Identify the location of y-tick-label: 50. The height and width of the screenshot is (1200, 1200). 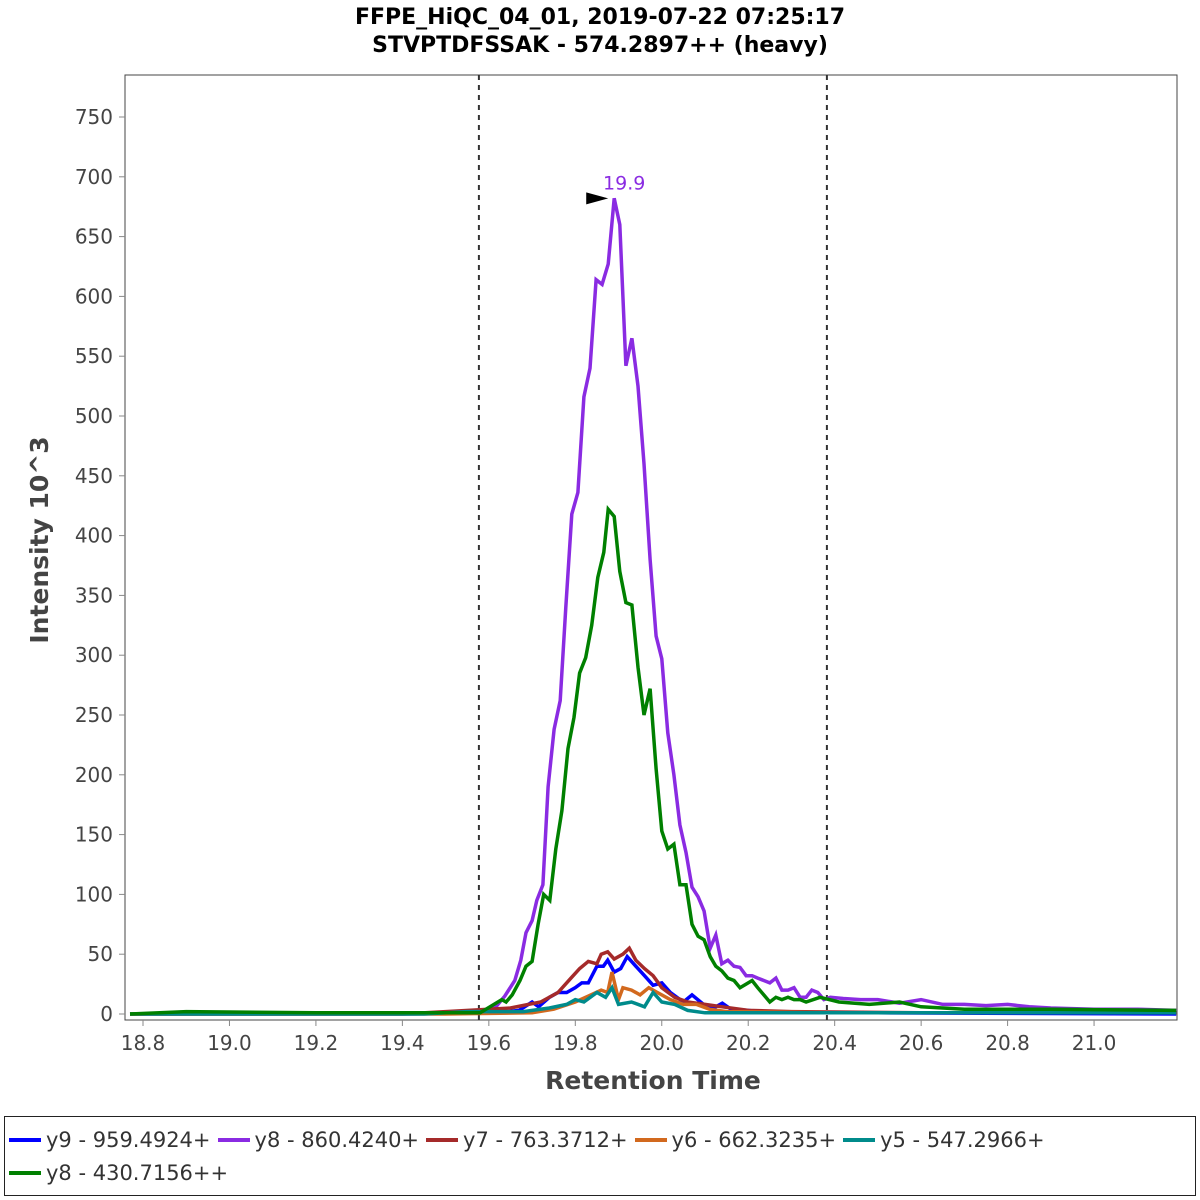
(100, 954).